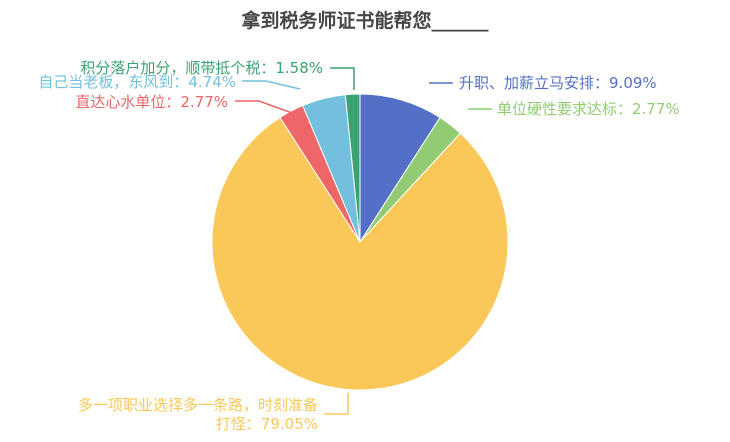 This screenshot has width=730, height=442. Describe the element at coordinates (151, 102) in the screenshot. I see `slice-label: 直达心水单位：2.77%` at that location.